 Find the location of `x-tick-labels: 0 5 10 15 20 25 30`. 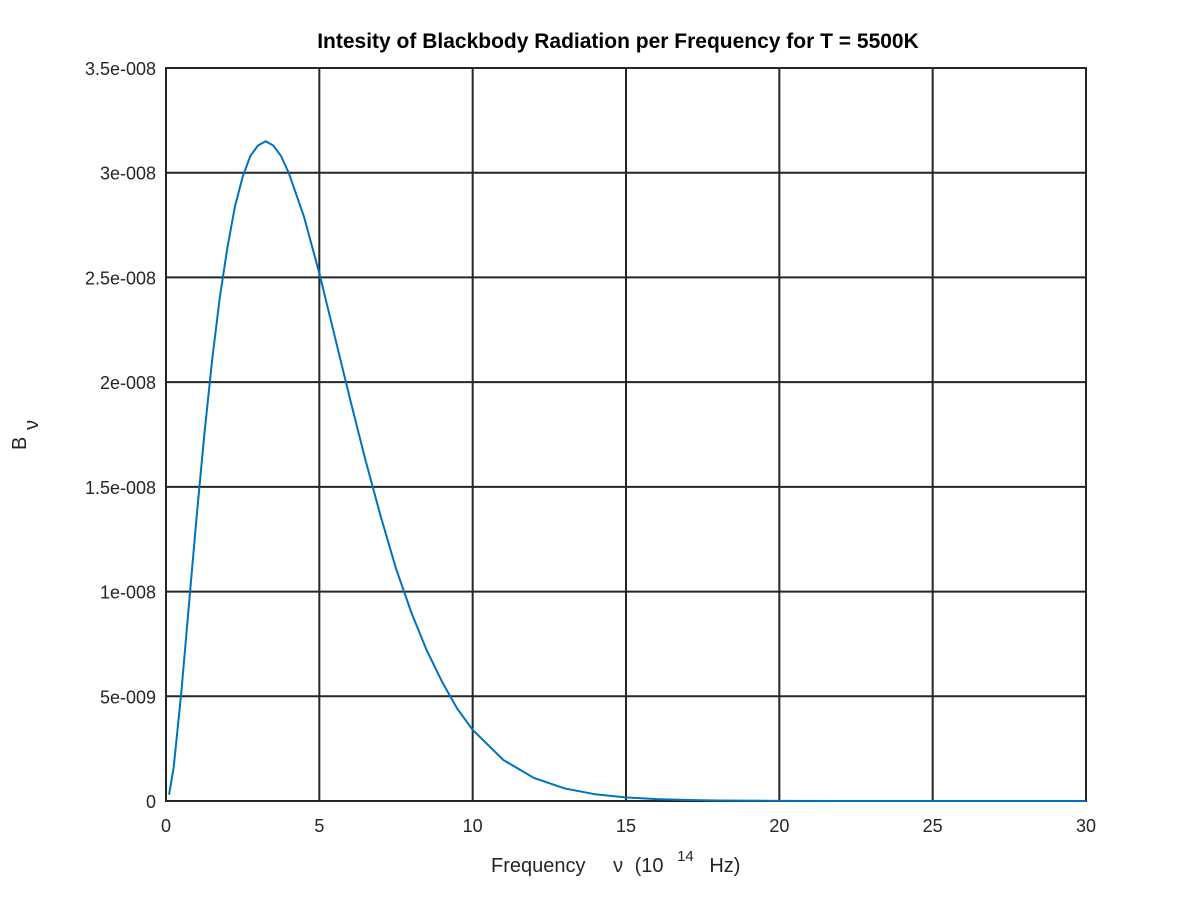

x-tick-labels: 0 5 10 15 20 25 30 is located at coordinates (628, 826).